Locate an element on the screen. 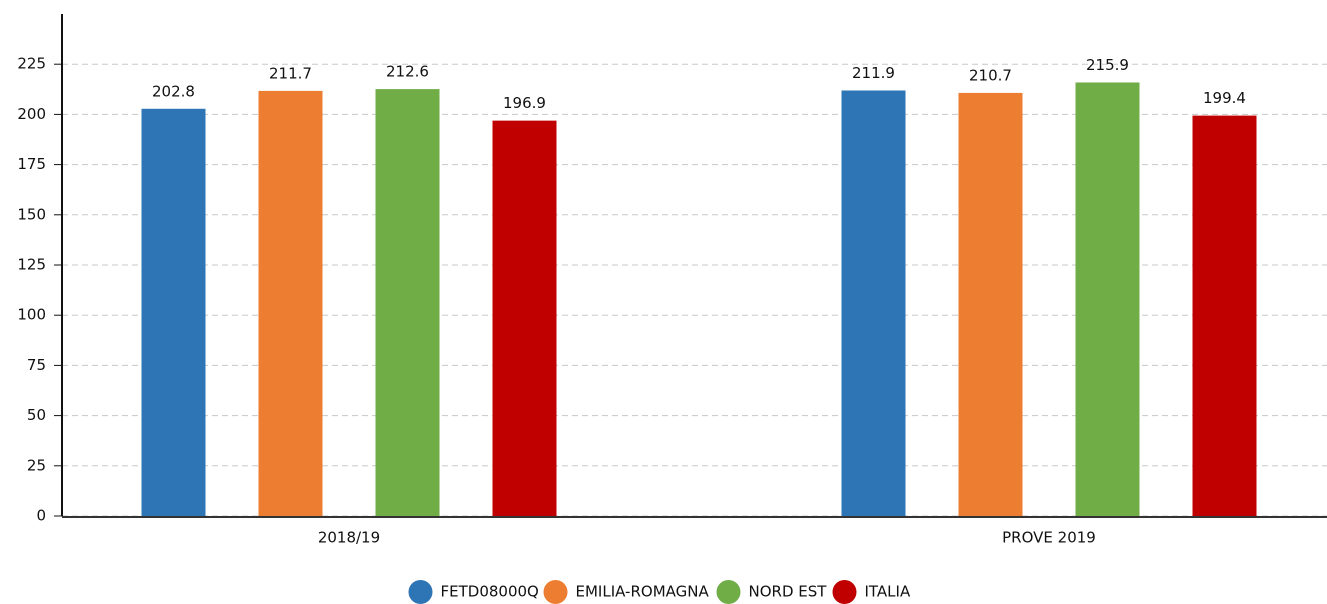 This screenshot has height=604, width=1327. y-tick-label: 150 is located at coordinates (31, 214).